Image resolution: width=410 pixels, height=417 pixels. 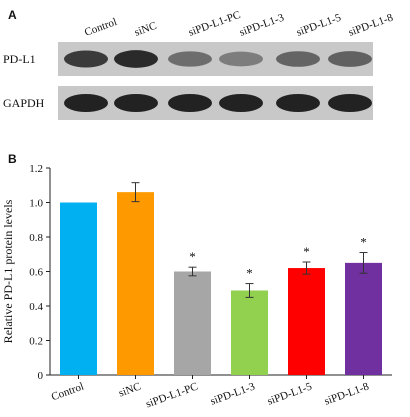 I want to click on x-tick-label: siPD-L1-PC, so click(x=171, y=396).